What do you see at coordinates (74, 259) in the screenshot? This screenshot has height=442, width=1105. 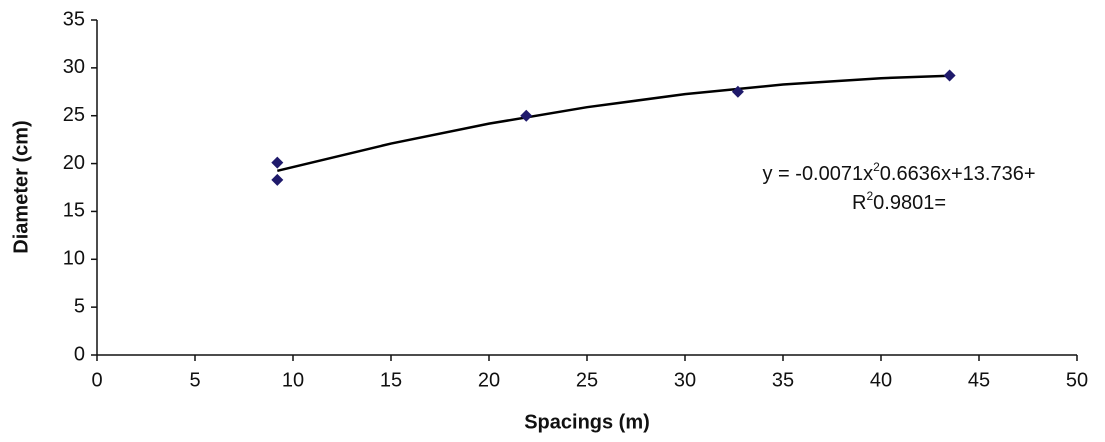 I see `y-tick-label: 10` at bounding box center [74, 259].